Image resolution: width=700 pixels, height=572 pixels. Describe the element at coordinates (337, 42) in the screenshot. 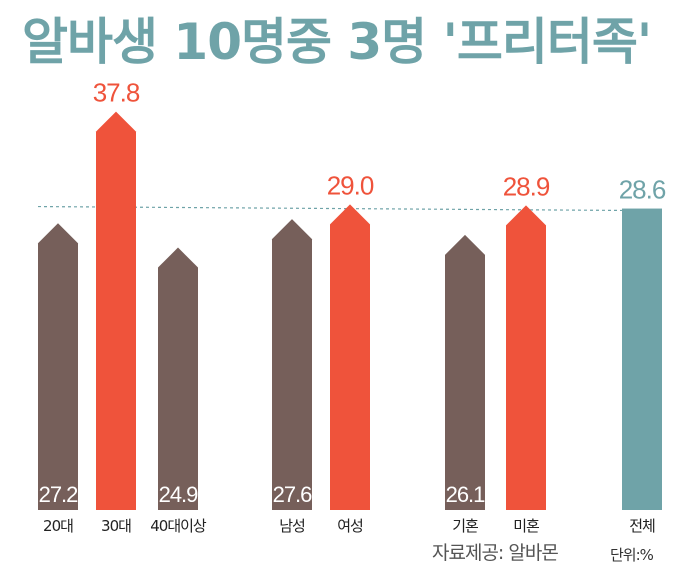

I see `chart-title: 알바생 10명중 3명 '프리터족'` at that location.